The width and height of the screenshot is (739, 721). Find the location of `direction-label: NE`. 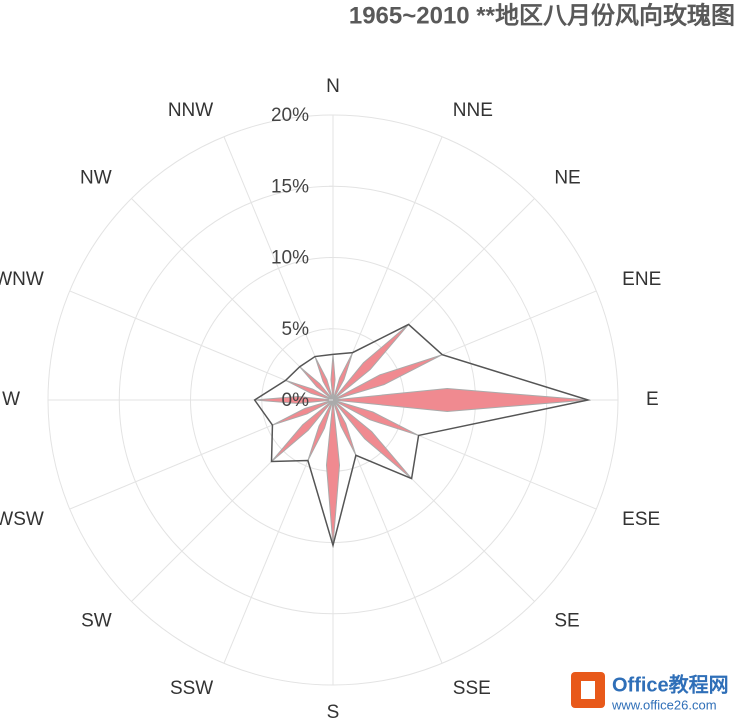

direction-label: NE is located at coordinates (567, 178).